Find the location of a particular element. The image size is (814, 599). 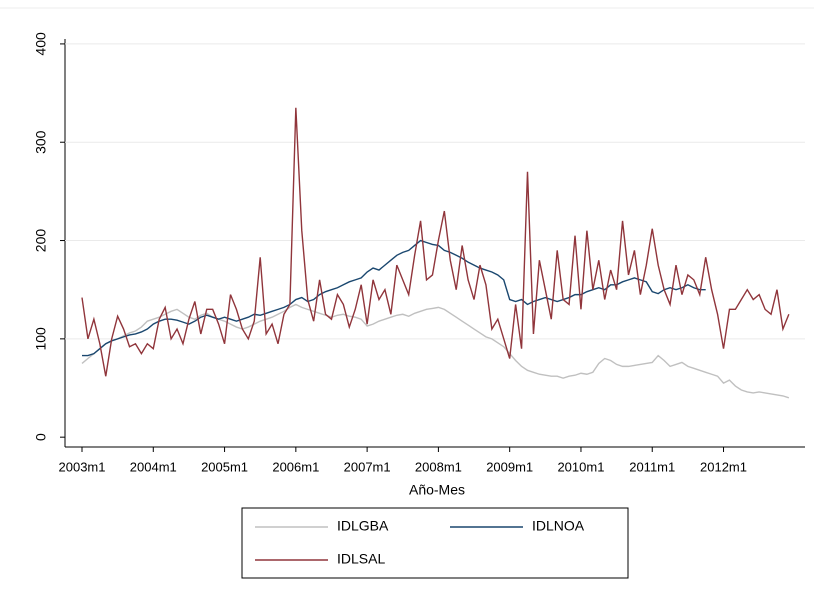

series-line is located at coordinates (435, 351).